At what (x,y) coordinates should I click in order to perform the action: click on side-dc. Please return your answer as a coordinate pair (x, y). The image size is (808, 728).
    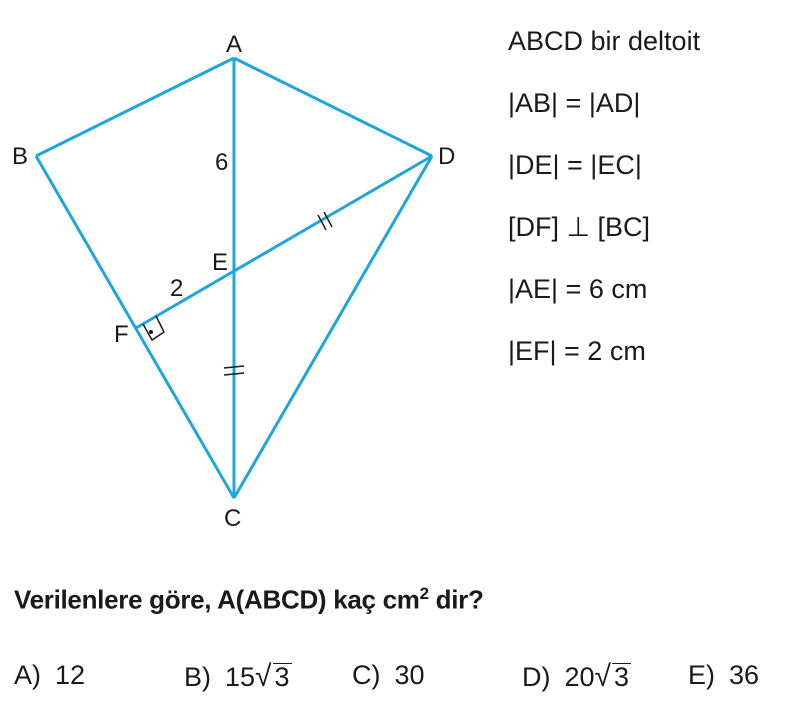
    Looking at the image, I should click on (333, 327).